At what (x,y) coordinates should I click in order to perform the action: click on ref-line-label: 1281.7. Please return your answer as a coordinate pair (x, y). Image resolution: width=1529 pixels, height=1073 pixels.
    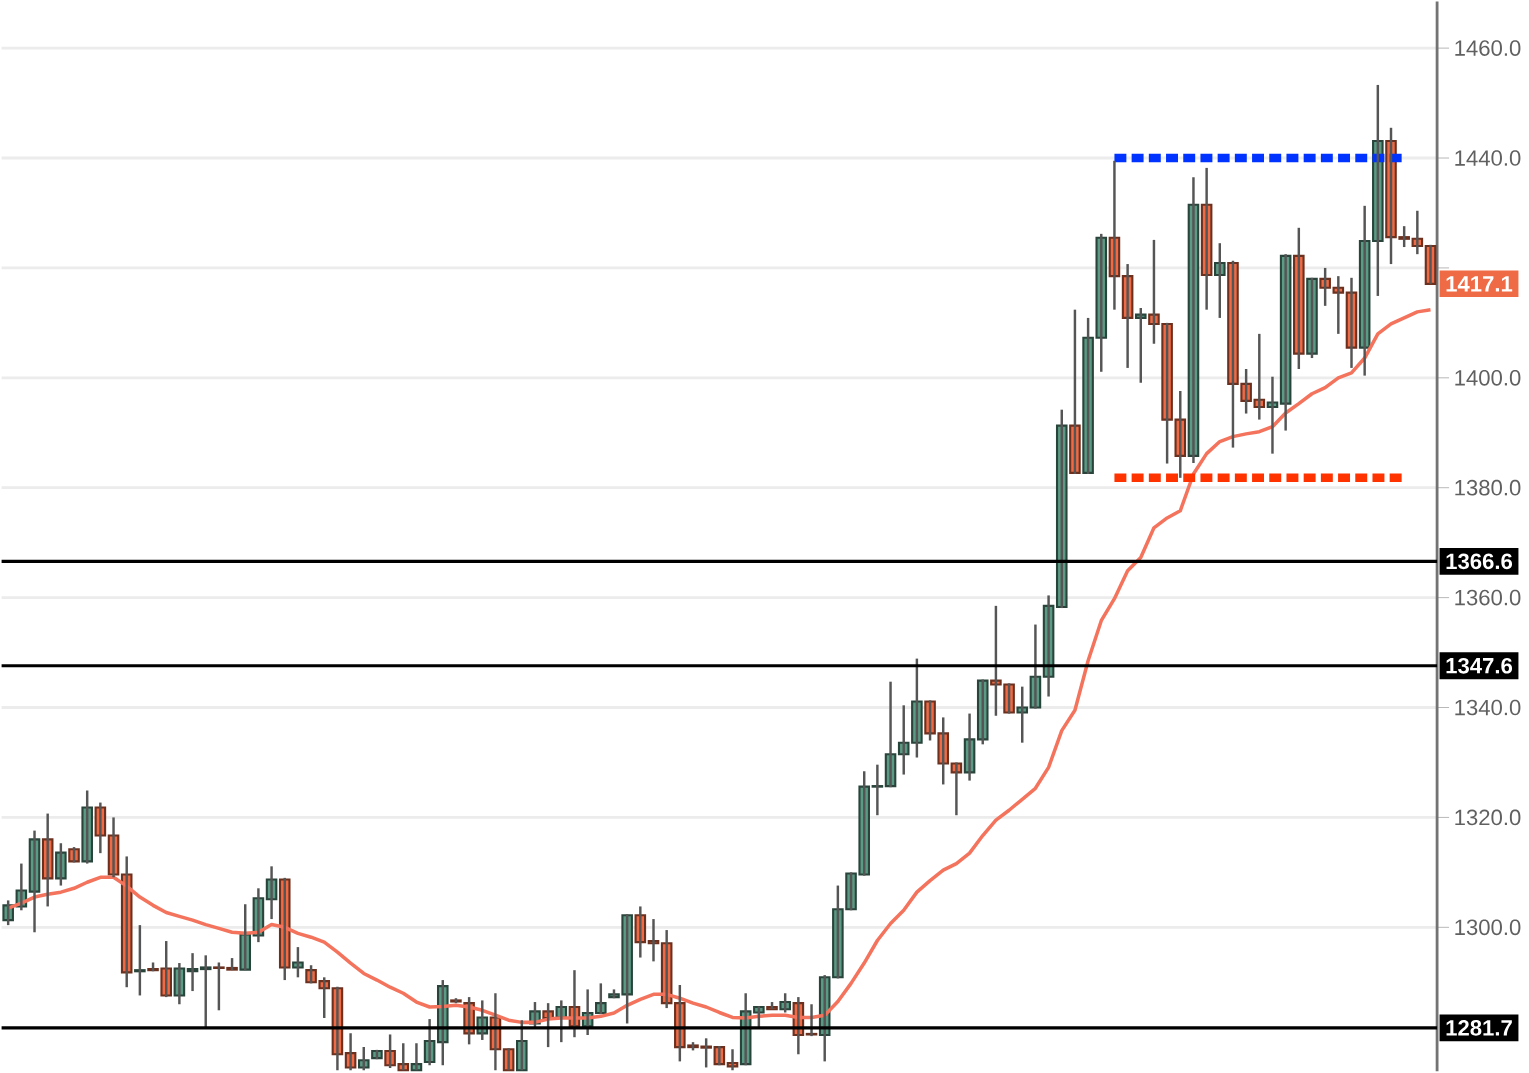
    Looking at the image, I should click on (1479, 1028).